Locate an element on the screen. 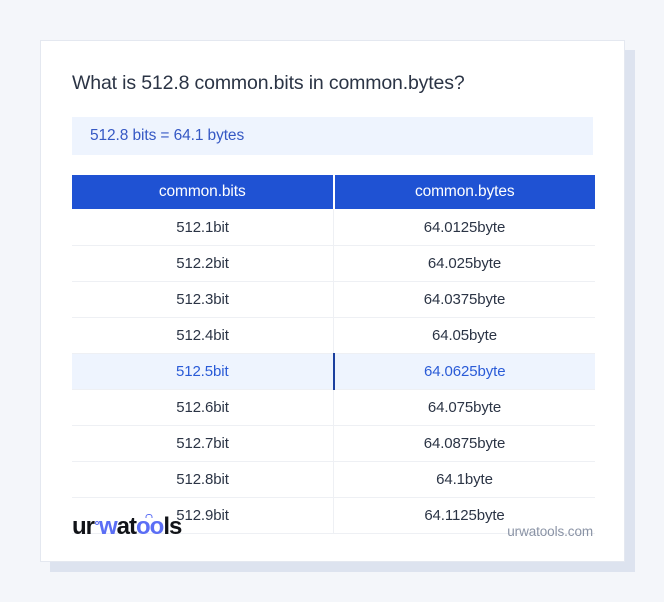  table-row-highlighted: 512.5bit 64.0625byte is located at coordinates (333, 371).